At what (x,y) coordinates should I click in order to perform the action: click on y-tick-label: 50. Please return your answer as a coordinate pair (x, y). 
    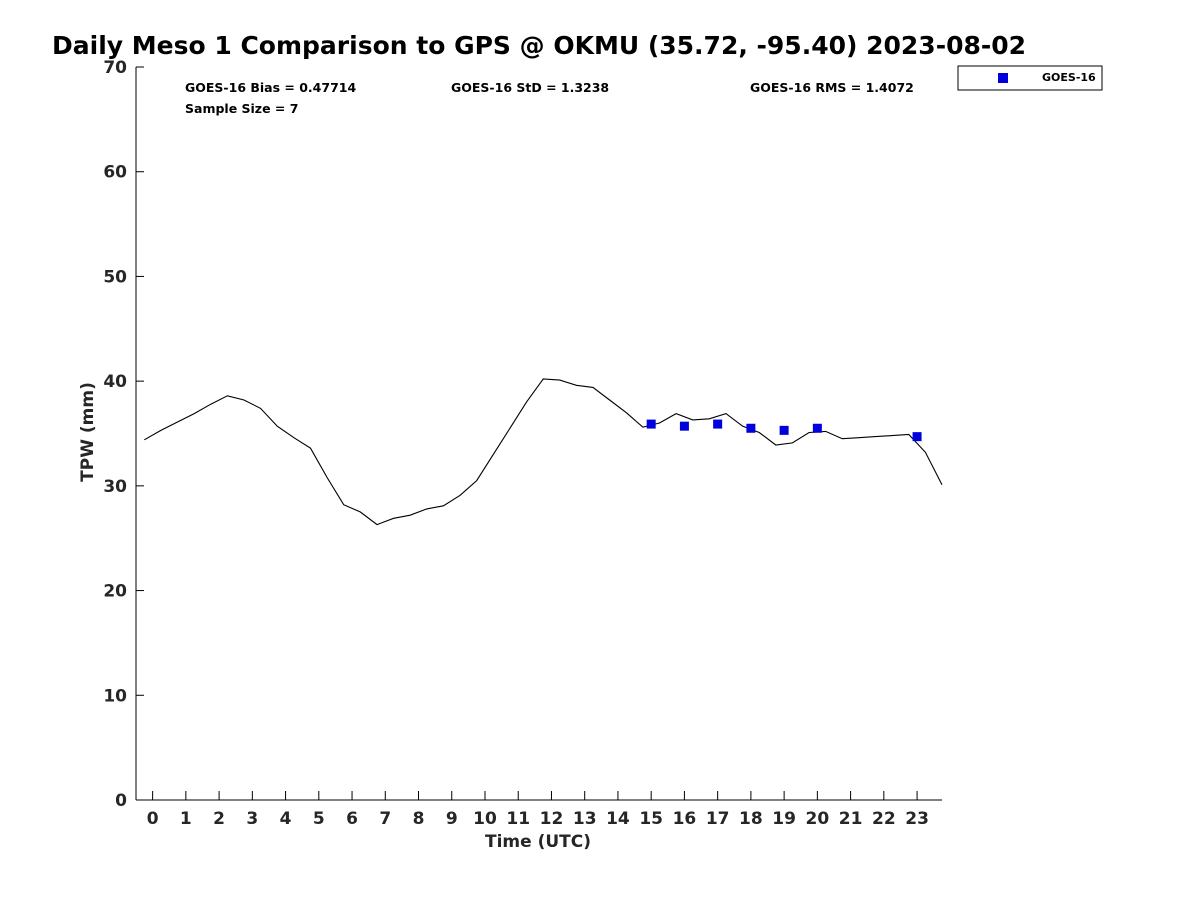
    Looking at the image, I should click on (115, 277).